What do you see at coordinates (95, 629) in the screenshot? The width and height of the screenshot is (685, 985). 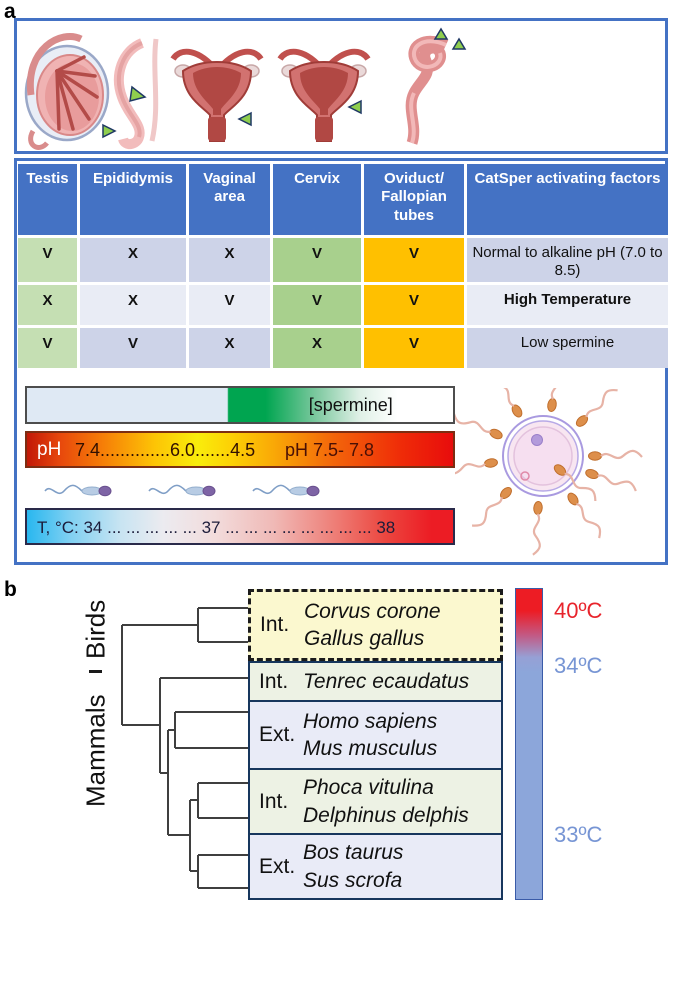 I see `clade-label-birds: Birds` at bounding box center [95, 629].